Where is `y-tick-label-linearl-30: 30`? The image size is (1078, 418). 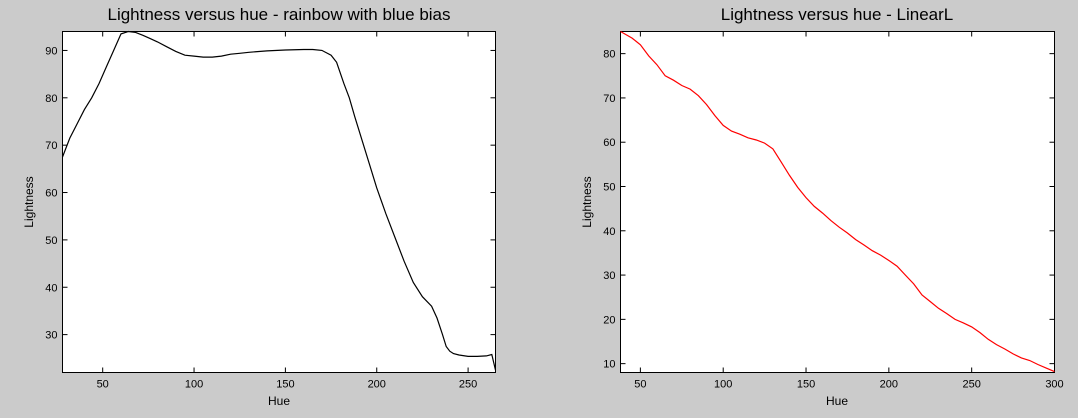
y-tick-label-linearl-30: 30 is located at coordinates (609, 276).